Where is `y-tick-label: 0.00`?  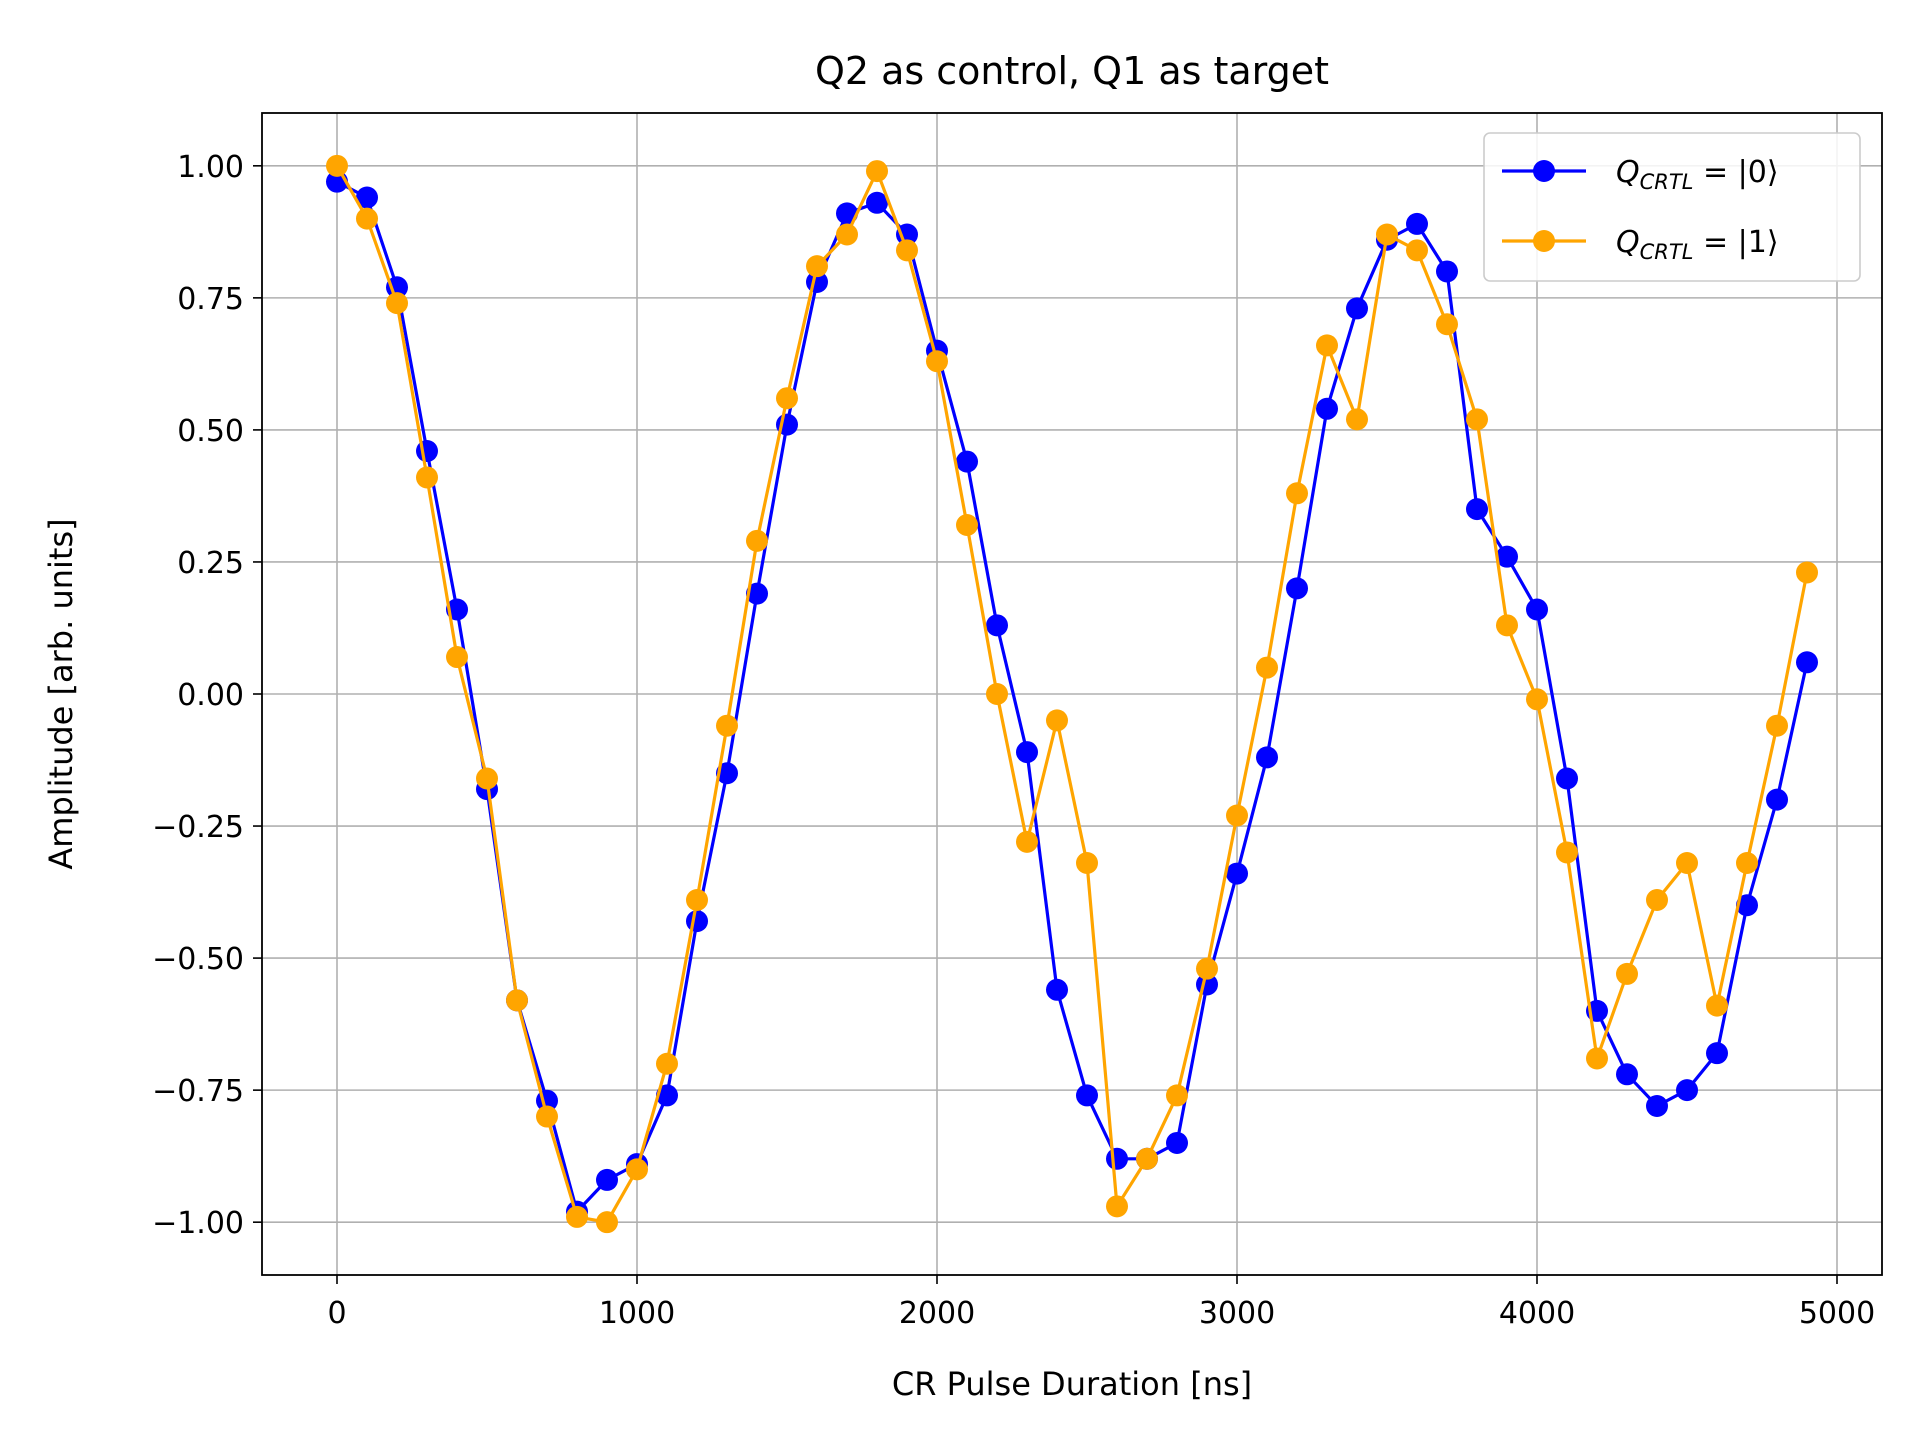 y-tick-label: 0.00 is located at coordinates (210, 695).